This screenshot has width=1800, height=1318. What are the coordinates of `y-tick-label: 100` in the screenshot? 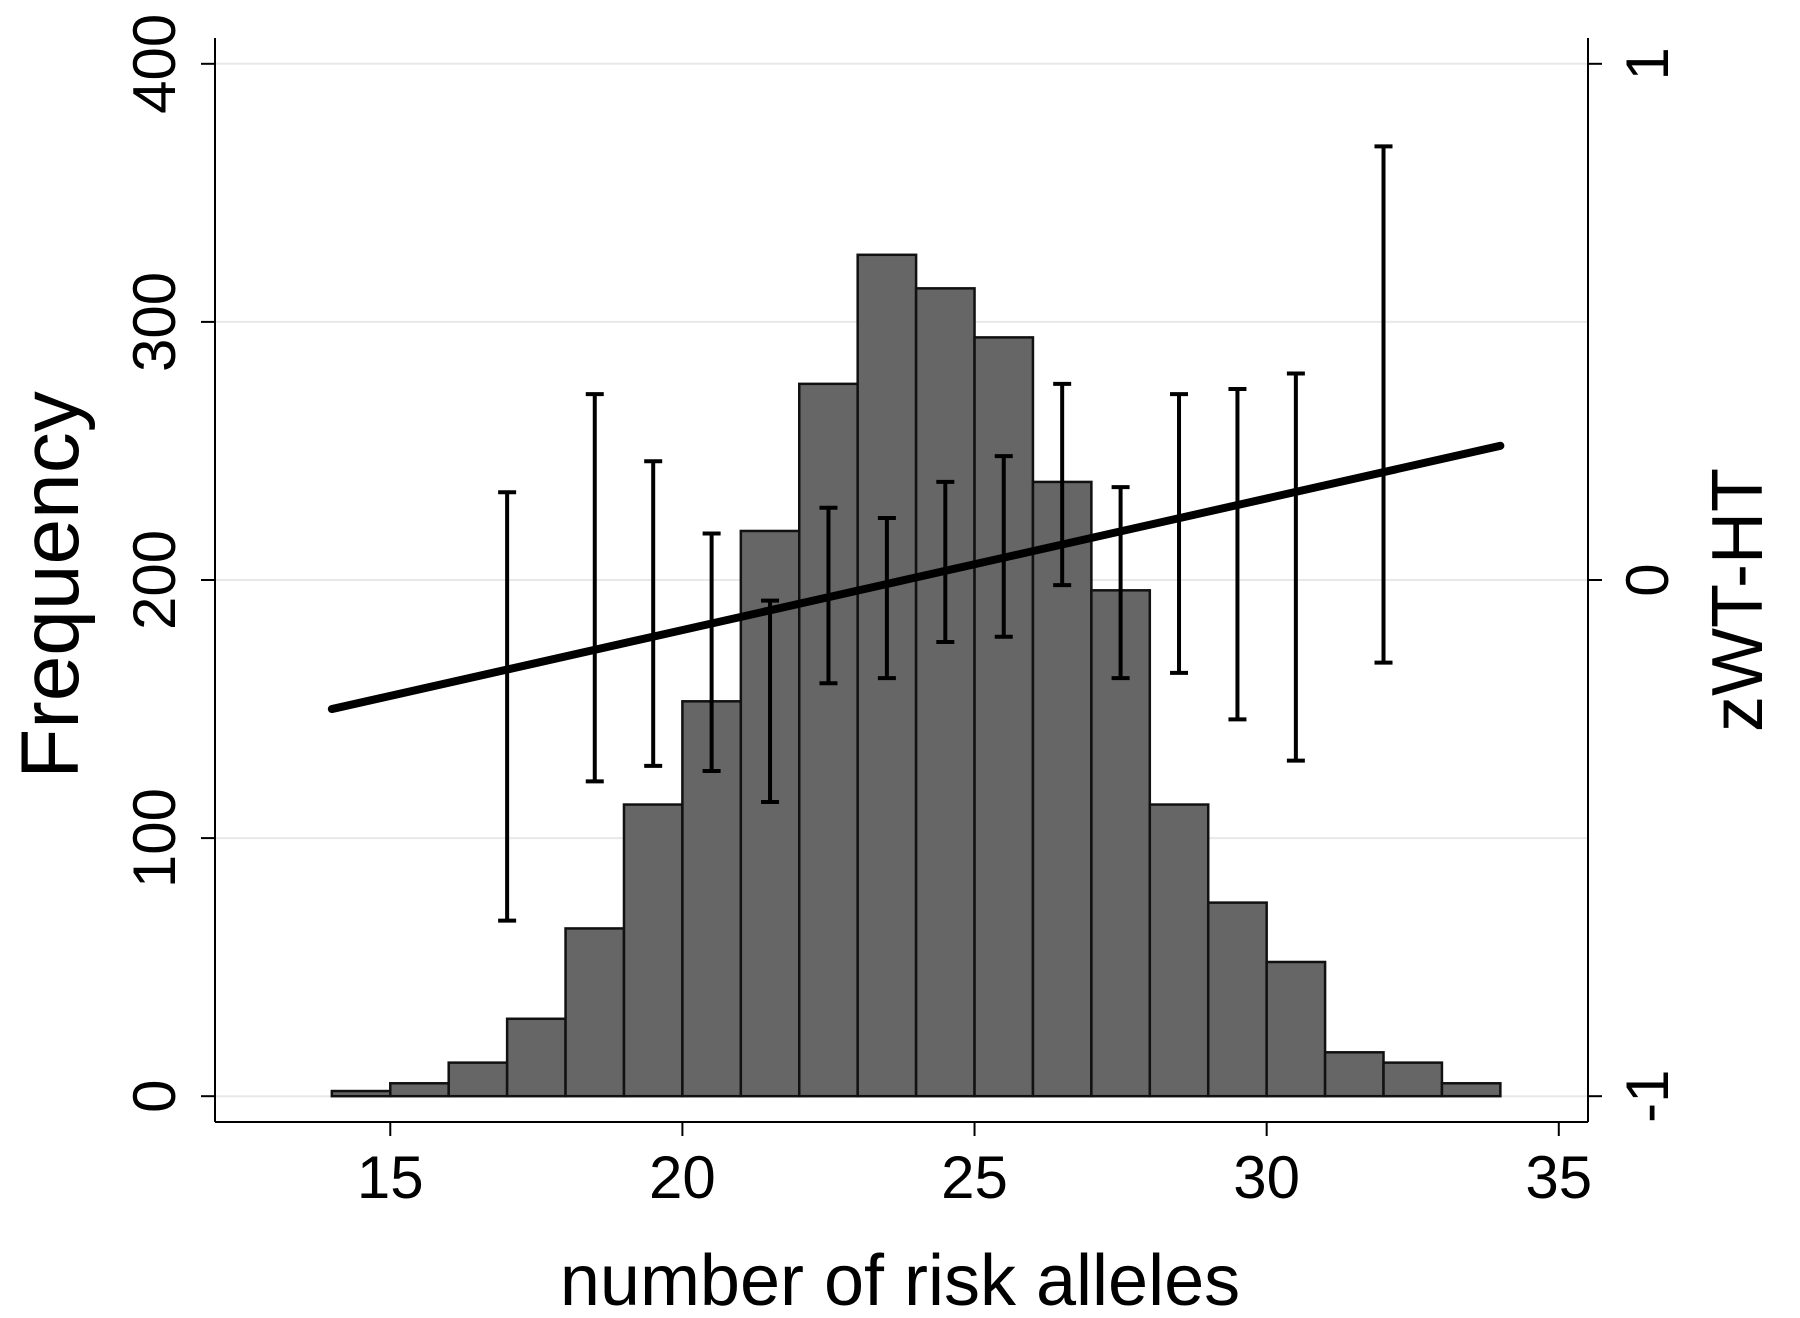 It's located at (154, 838).